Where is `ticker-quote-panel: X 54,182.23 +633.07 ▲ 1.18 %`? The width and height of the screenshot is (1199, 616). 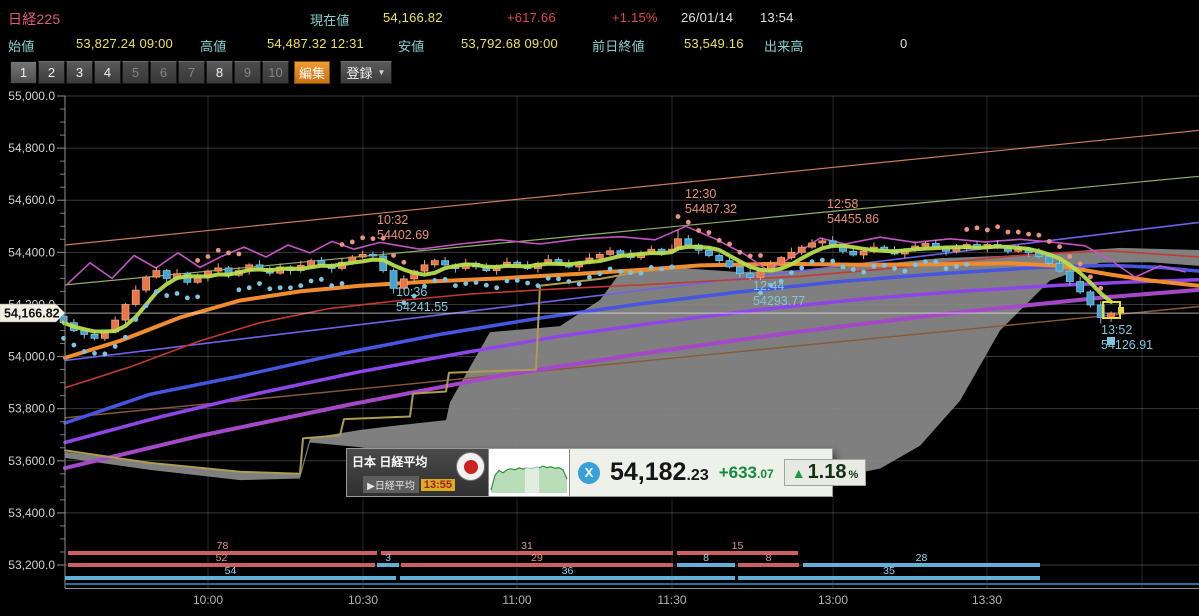
ticker-quote-panel: X 54,182.23 +633.07 ▲ 1.18 % is located at coordinates (722, 472).